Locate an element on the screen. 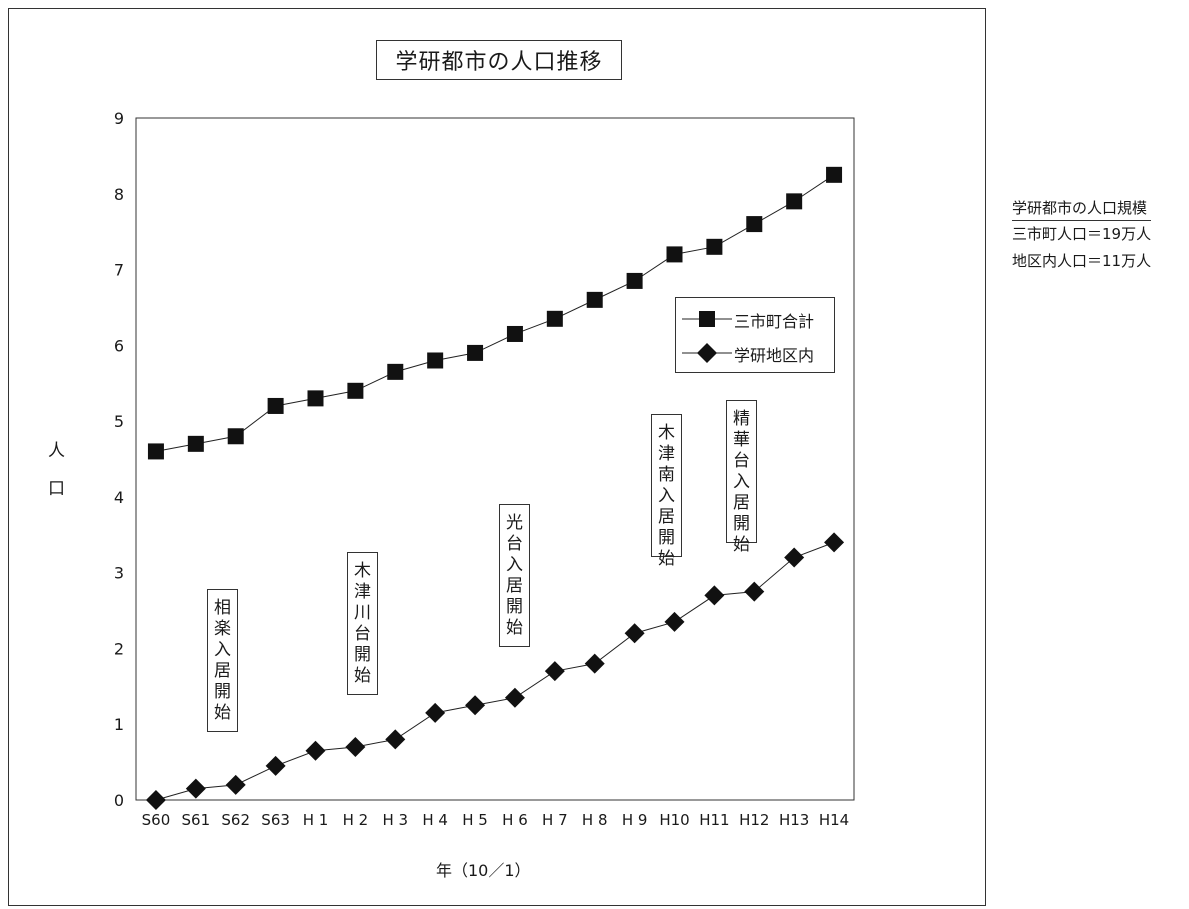 The height and width of the screenshot is (909, 1189). x-axis-label: 年（10／1） is located at coordinates (483, 870).